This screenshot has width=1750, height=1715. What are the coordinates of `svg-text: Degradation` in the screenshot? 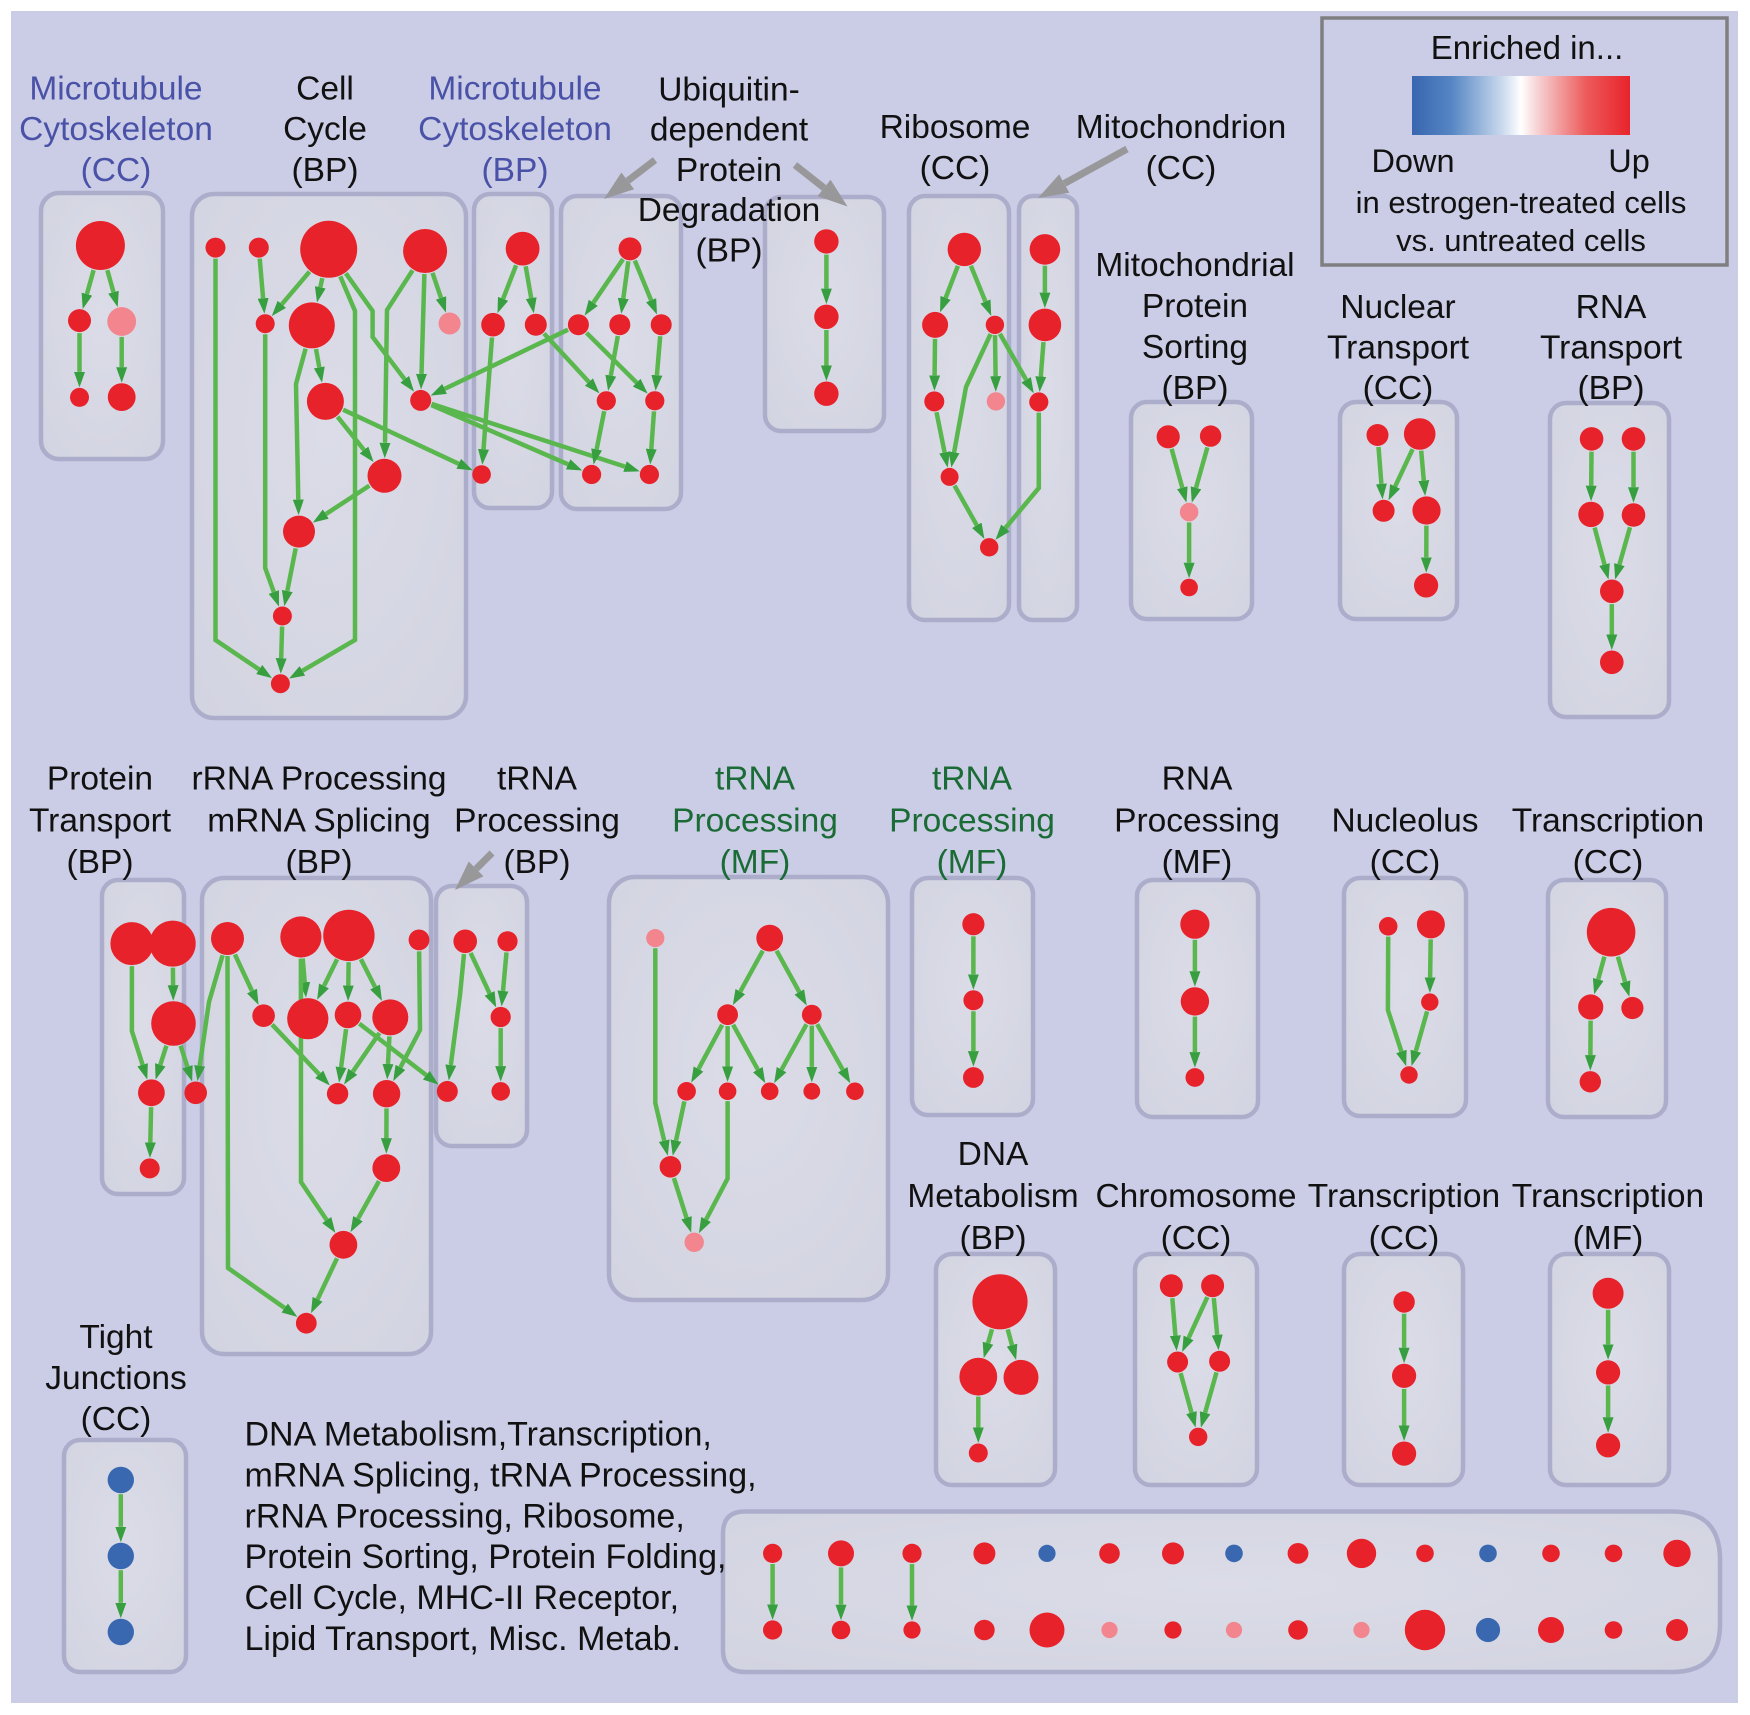 It's located at (729, 210).